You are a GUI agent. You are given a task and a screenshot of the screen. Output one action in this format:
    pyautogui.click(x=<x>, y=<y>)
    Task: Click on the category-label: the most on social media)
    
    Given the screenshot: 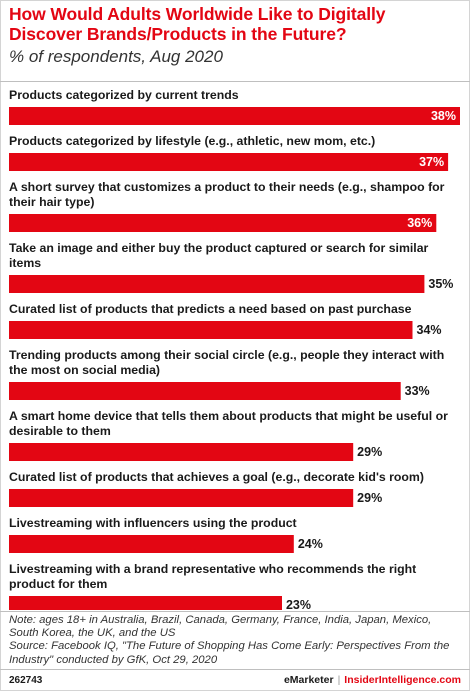 What is the action you would take?
    pyautogui.click(x=84, y=370)
    